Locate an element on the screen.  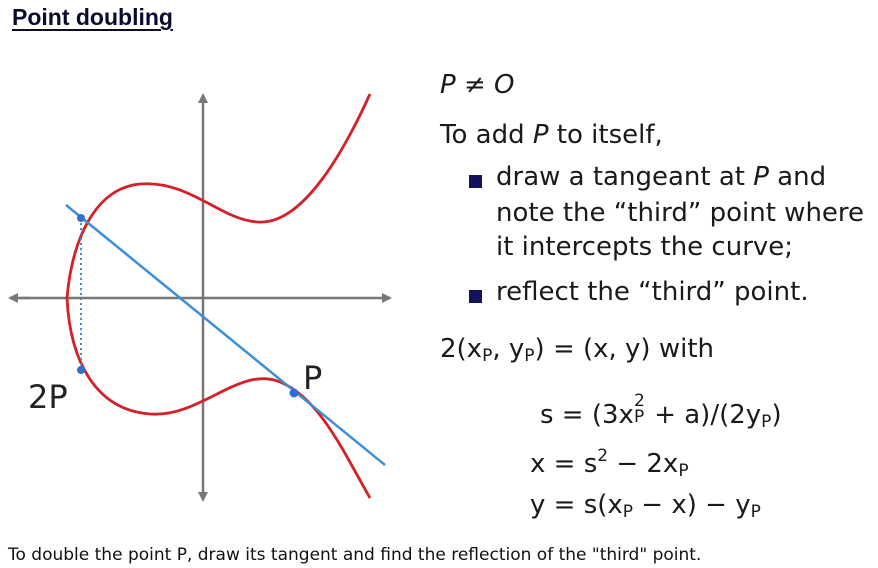
label-p: P is located at coordinates (312, 378).